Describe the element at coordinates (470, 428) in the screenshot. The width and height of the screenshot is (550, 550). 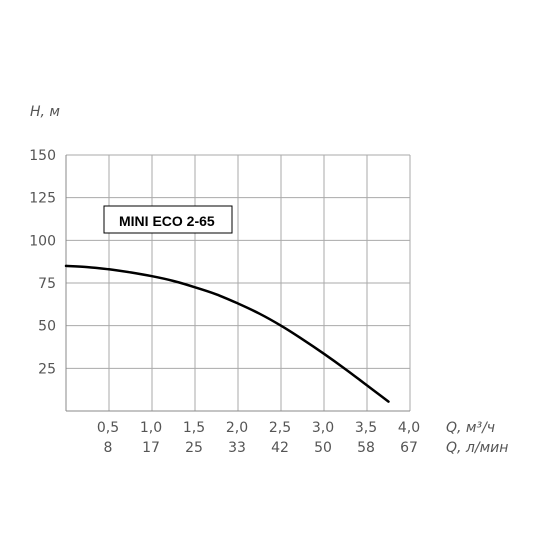
I see `x-axis-label-primary: Q, м³/ч` at that location.